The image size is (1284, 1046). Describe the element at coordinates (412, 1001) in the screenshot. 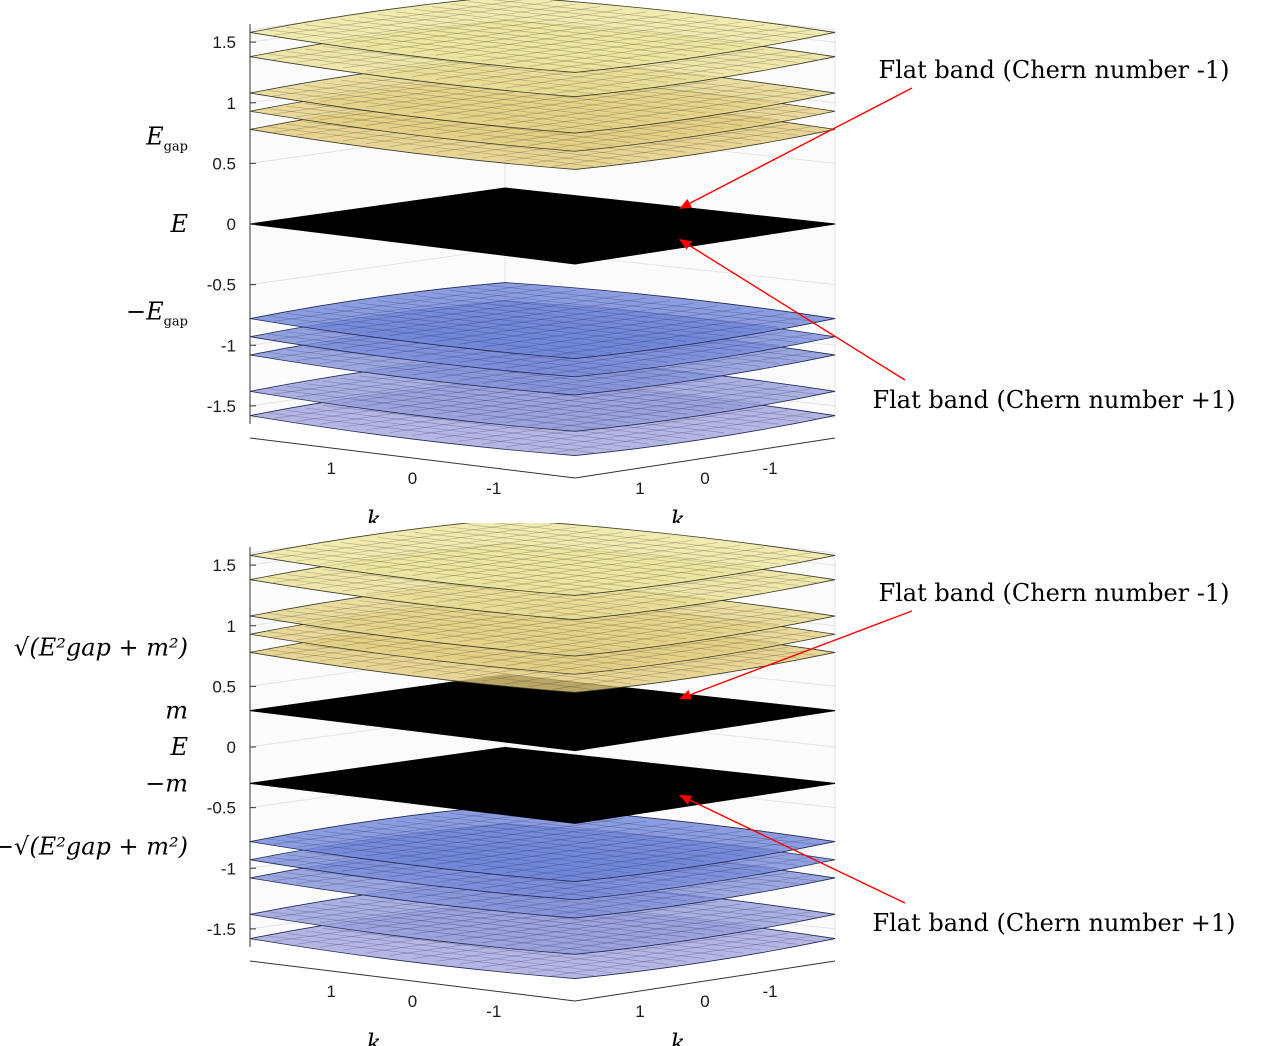

I see `k1-tick-label: 0` at that location.